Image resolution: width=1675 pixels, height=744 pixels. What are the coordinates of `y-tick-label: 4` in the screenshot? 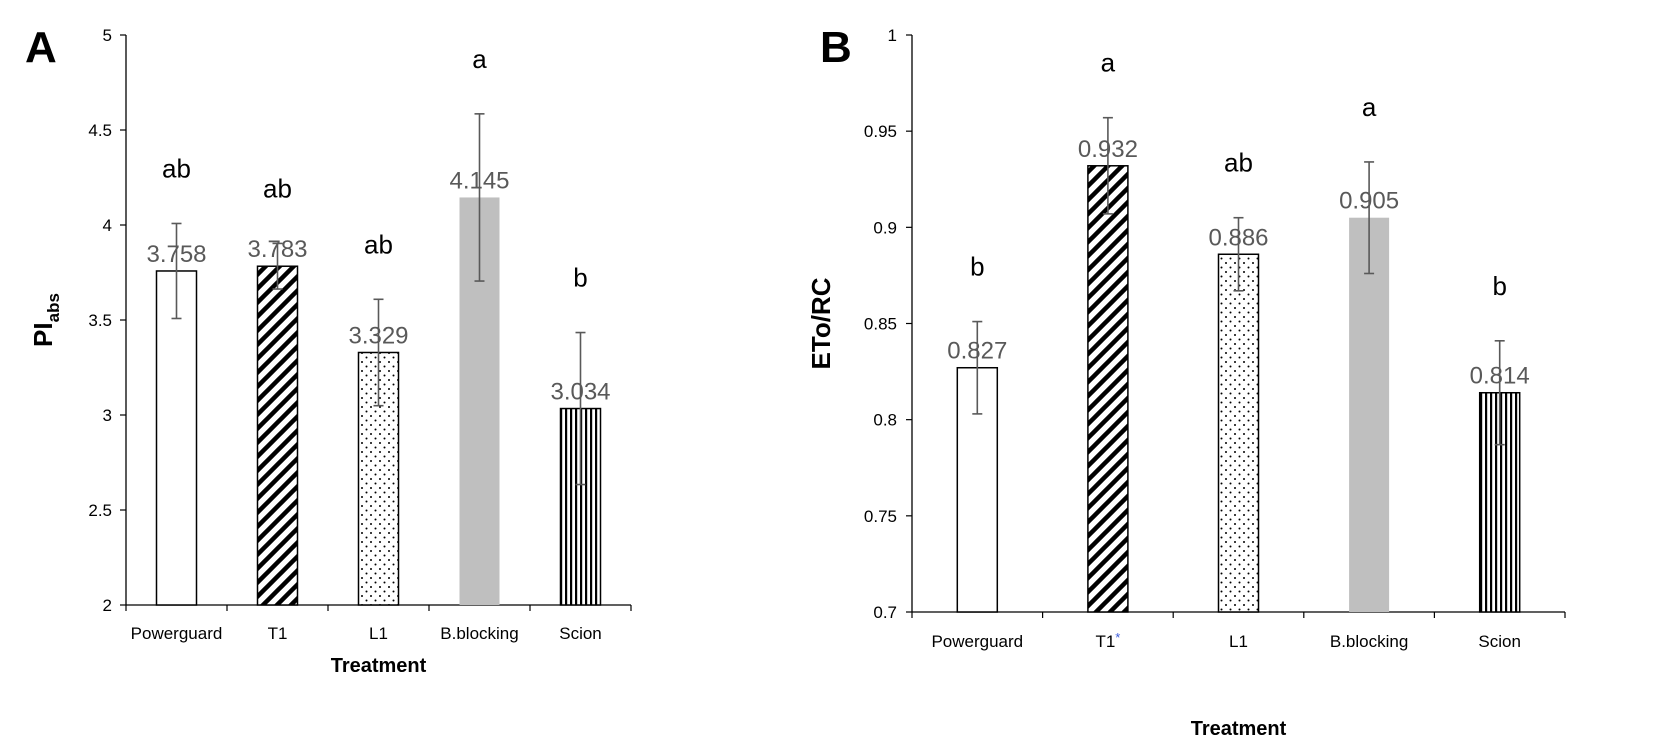 It's located at (107, 225).